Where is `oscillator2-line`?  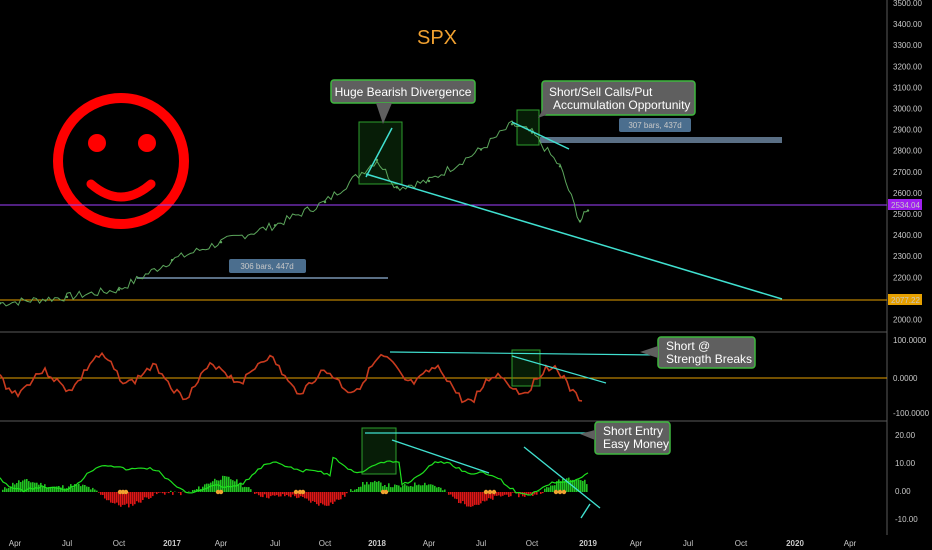 oscillator2-line is located at coordinates (294, 476).